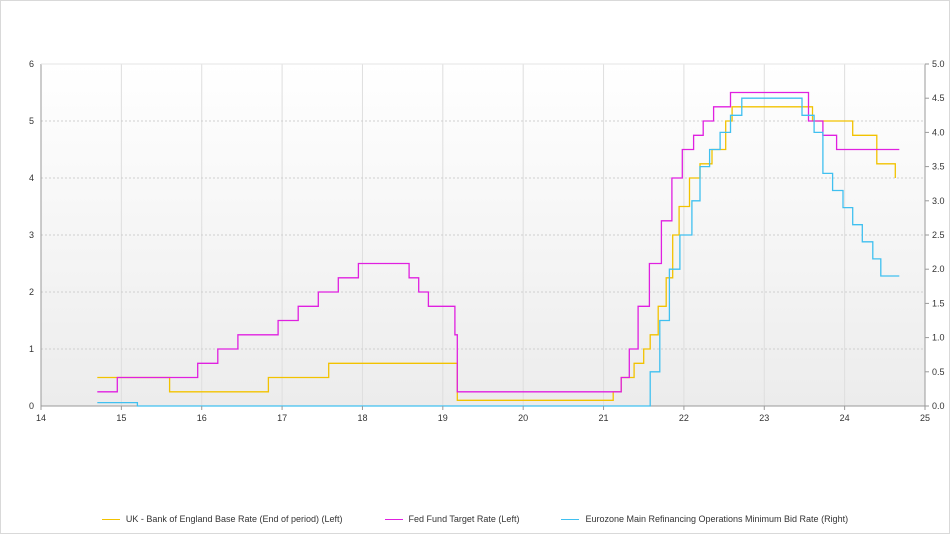 This screenshot has height=534, width=950. What do you see at coordinates (938, 303) in the screenshot?
I see `y-right-tick-label: 1.5` at bounding box center [938, 303].